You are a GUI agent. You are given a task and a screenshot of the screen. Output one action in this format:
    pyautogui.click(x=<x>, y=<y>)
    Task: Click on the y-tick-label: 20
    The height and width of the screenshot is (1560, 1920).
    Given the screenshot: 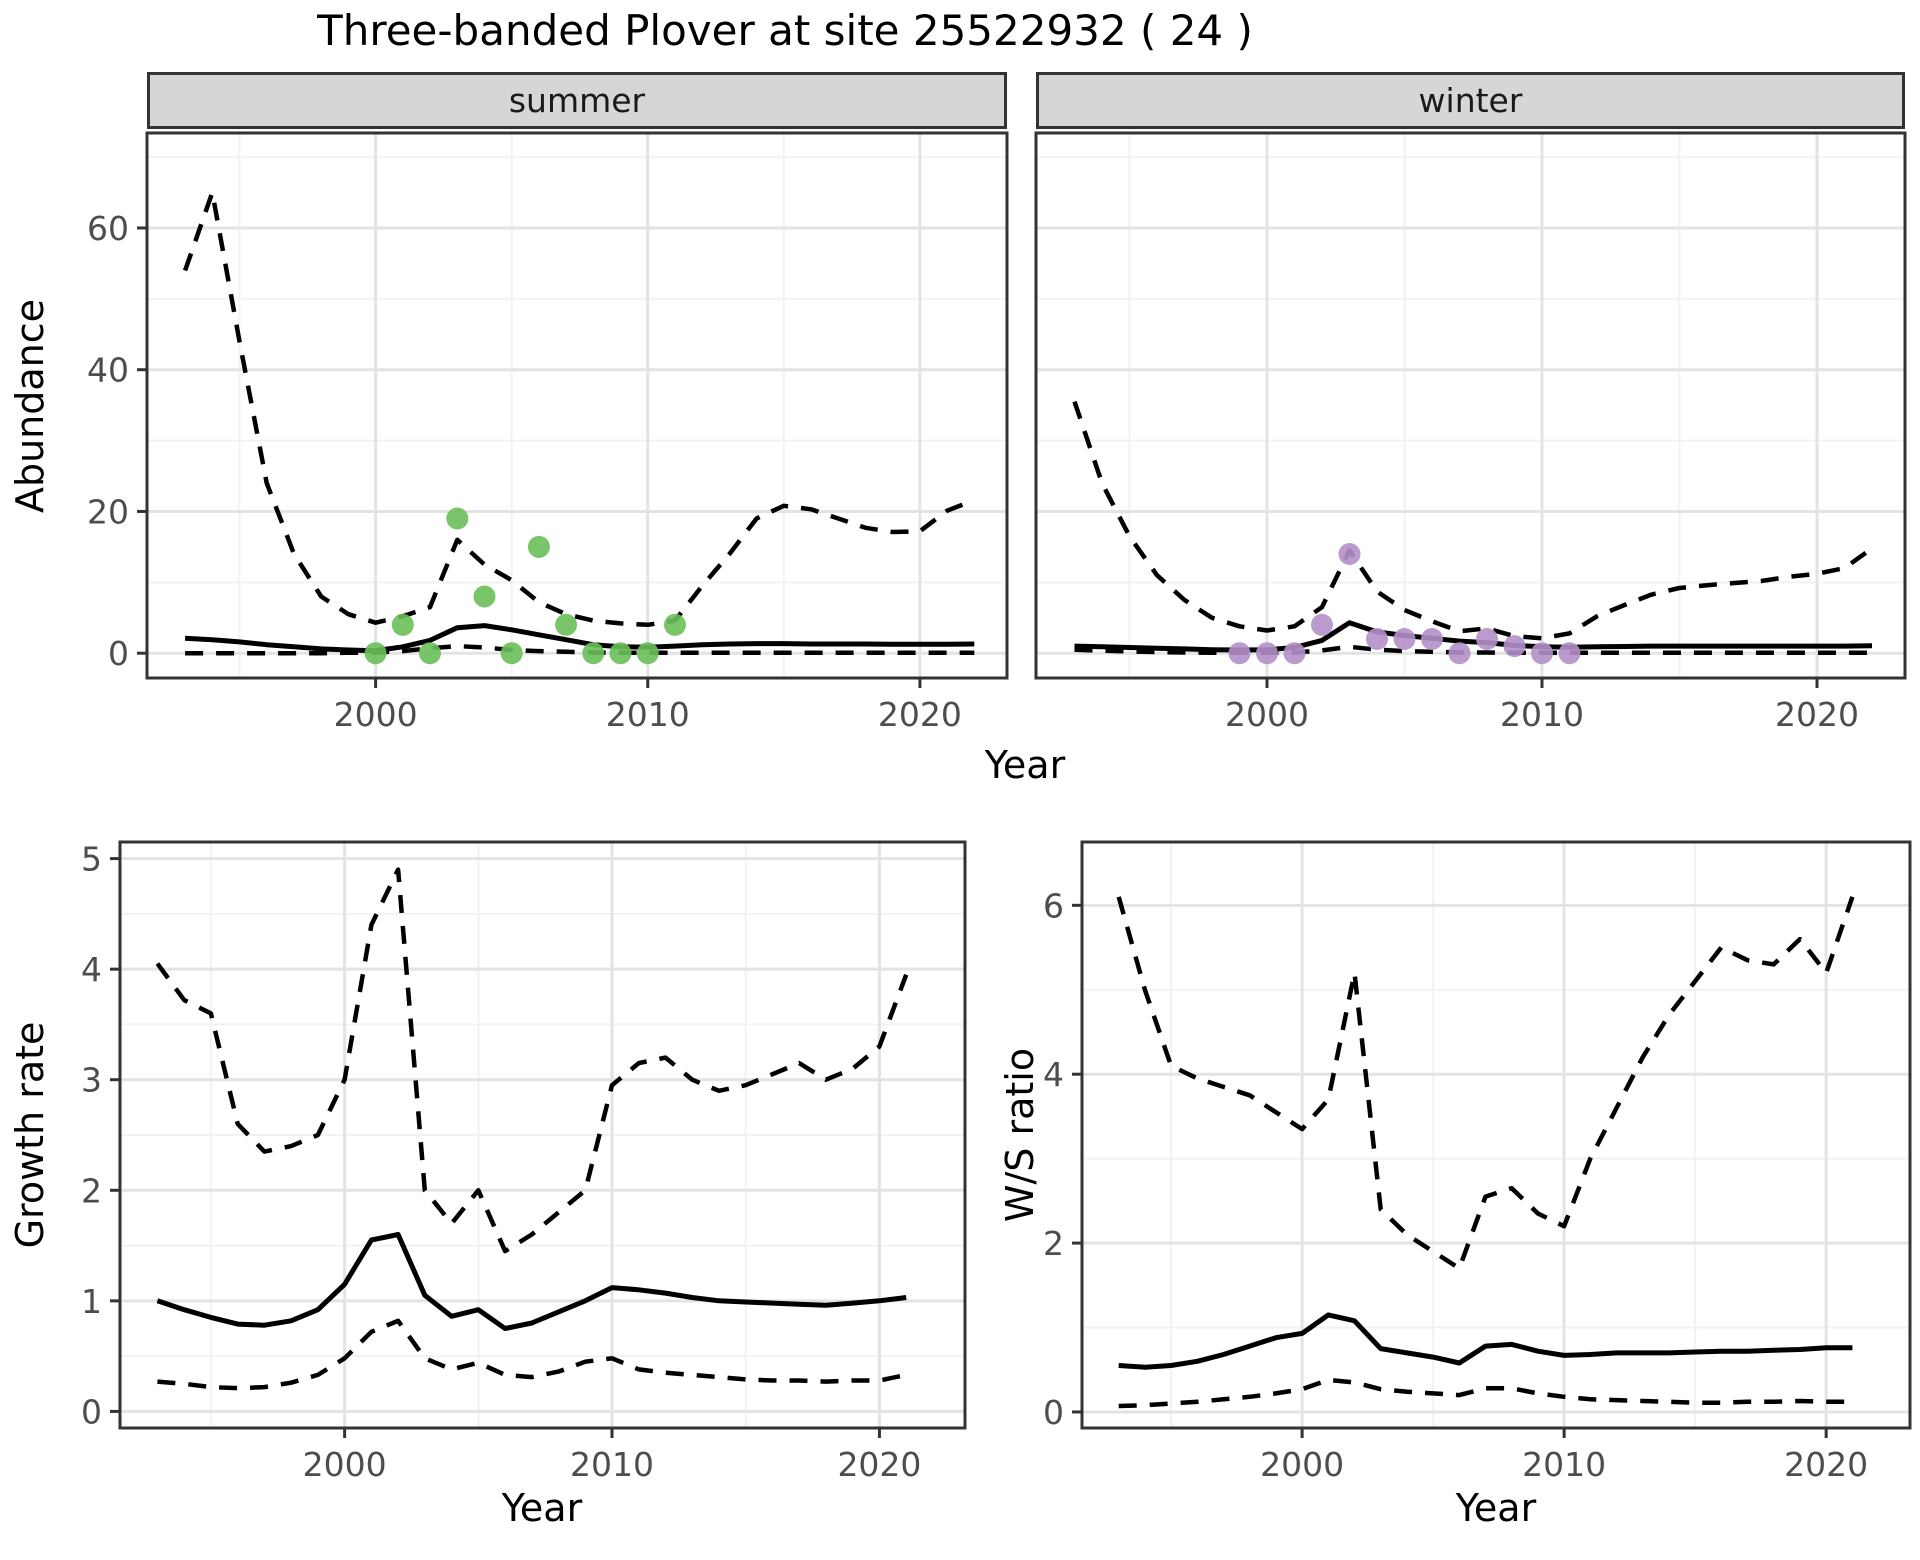 What is the action you would take?
    pyautogui.click(x=108, y=511)
    